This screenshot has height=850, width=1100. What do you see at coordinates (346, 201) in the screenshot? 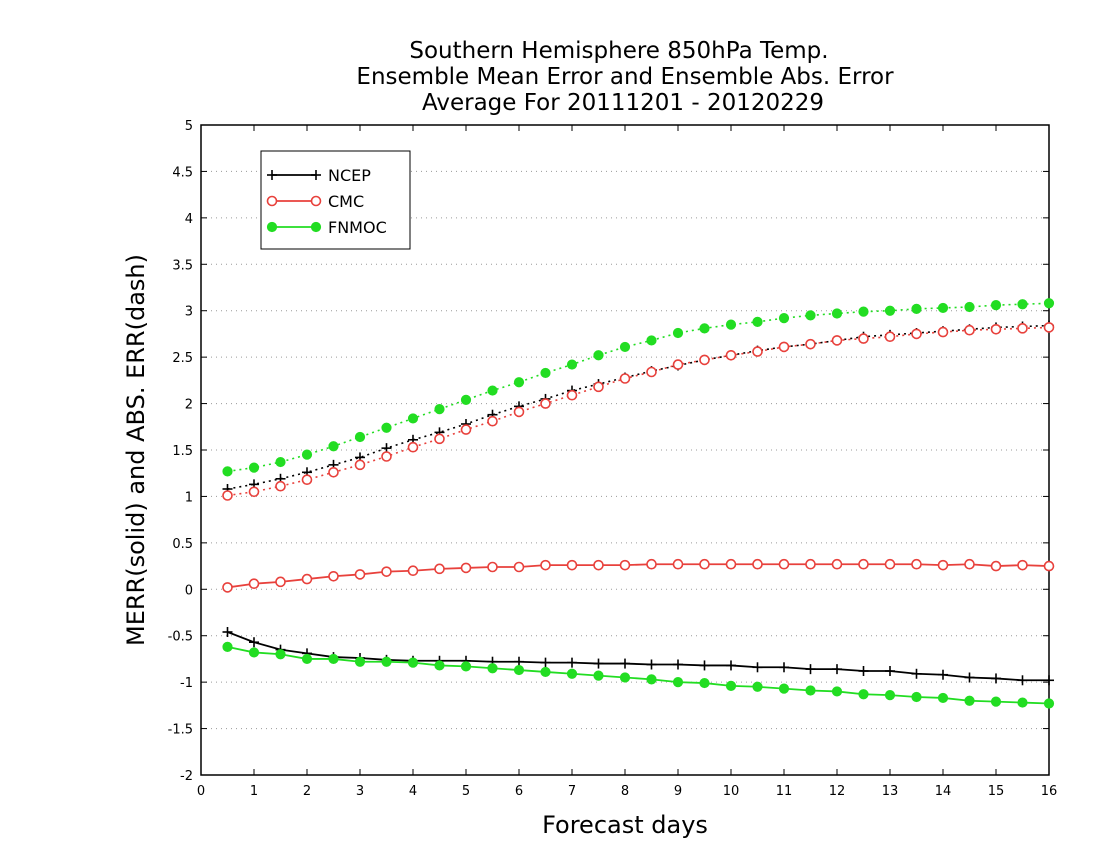
I see `legend-label: CMC` at bounding box center [346, 201].